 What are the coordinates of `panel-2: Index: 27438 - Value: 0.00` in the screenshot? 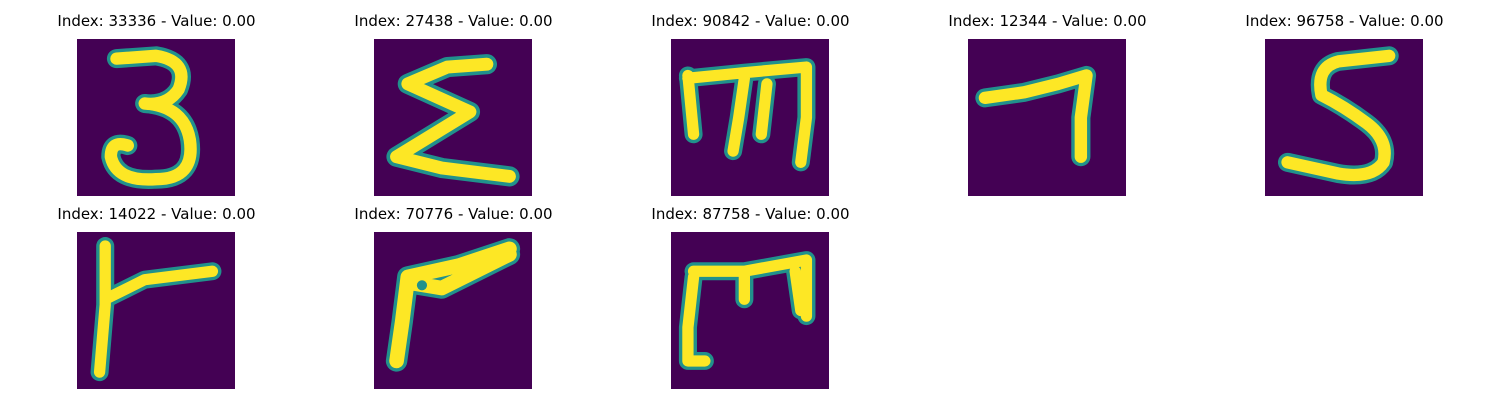 It's located at (453, 107).